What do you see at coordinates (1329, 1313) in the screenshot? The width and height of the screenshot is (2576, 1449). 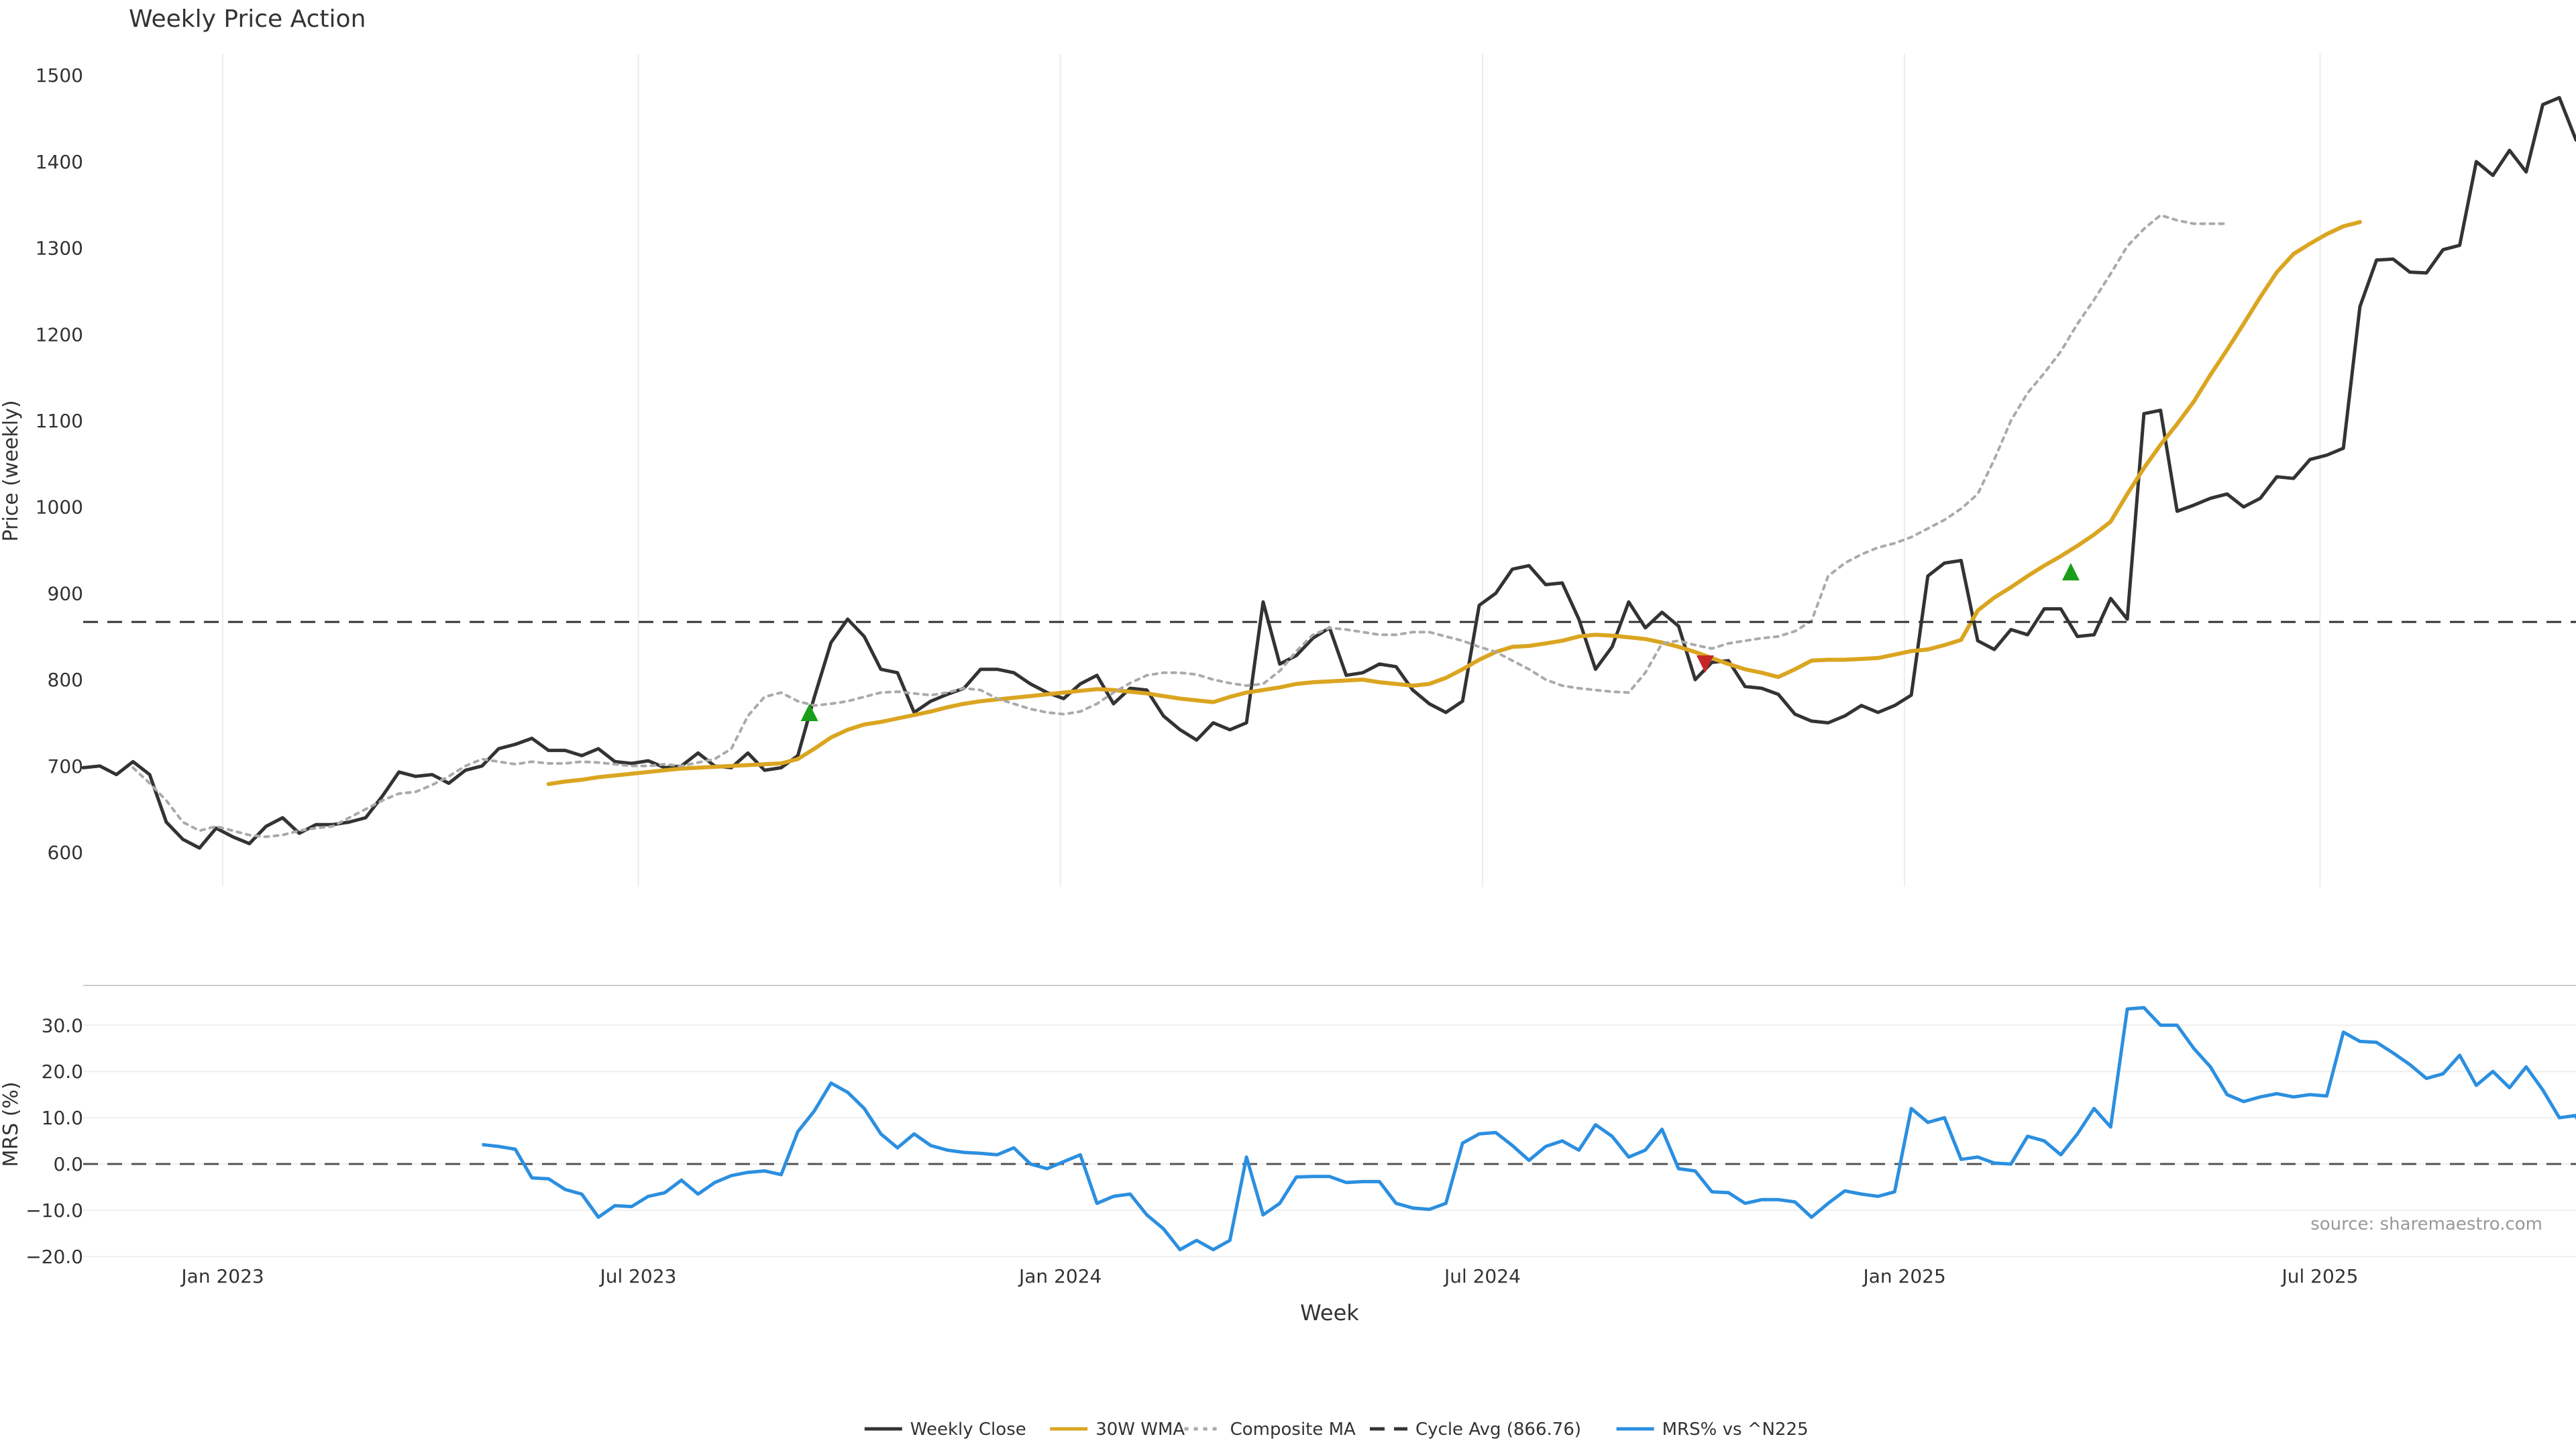 I see `x-axis-label: Week` at bounding box center [1329, 1313].